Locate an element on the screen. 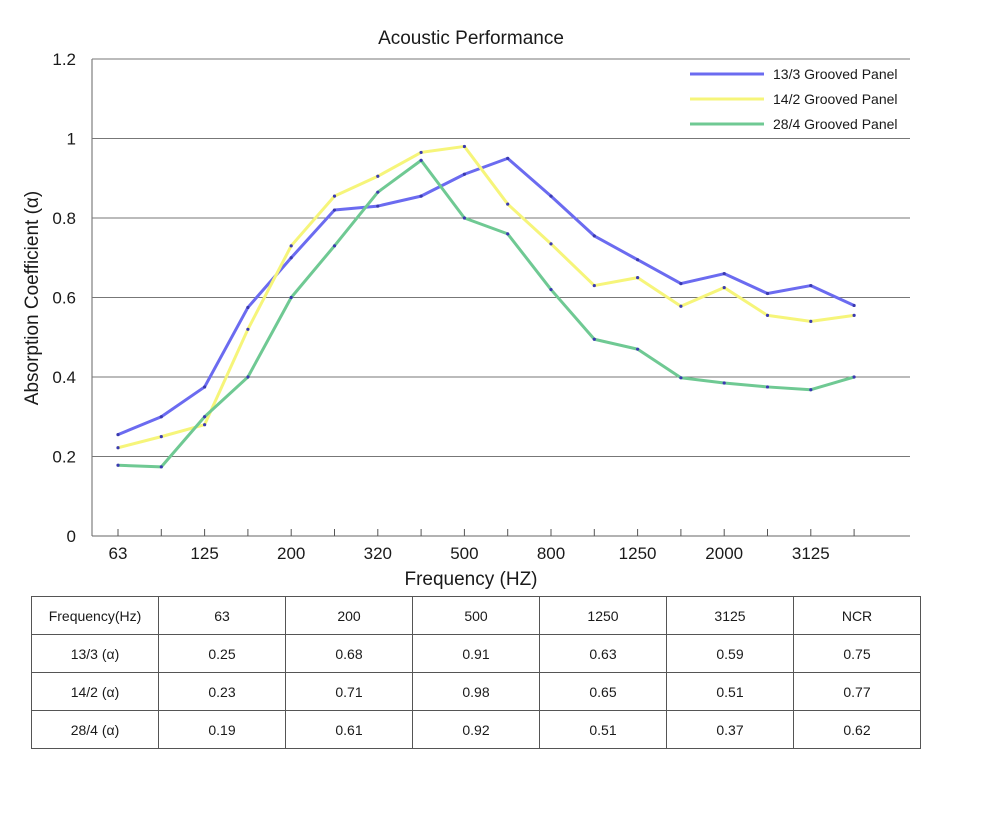  legend-label: 13/3 Grooved Panel is located at coordinates (835, 74).